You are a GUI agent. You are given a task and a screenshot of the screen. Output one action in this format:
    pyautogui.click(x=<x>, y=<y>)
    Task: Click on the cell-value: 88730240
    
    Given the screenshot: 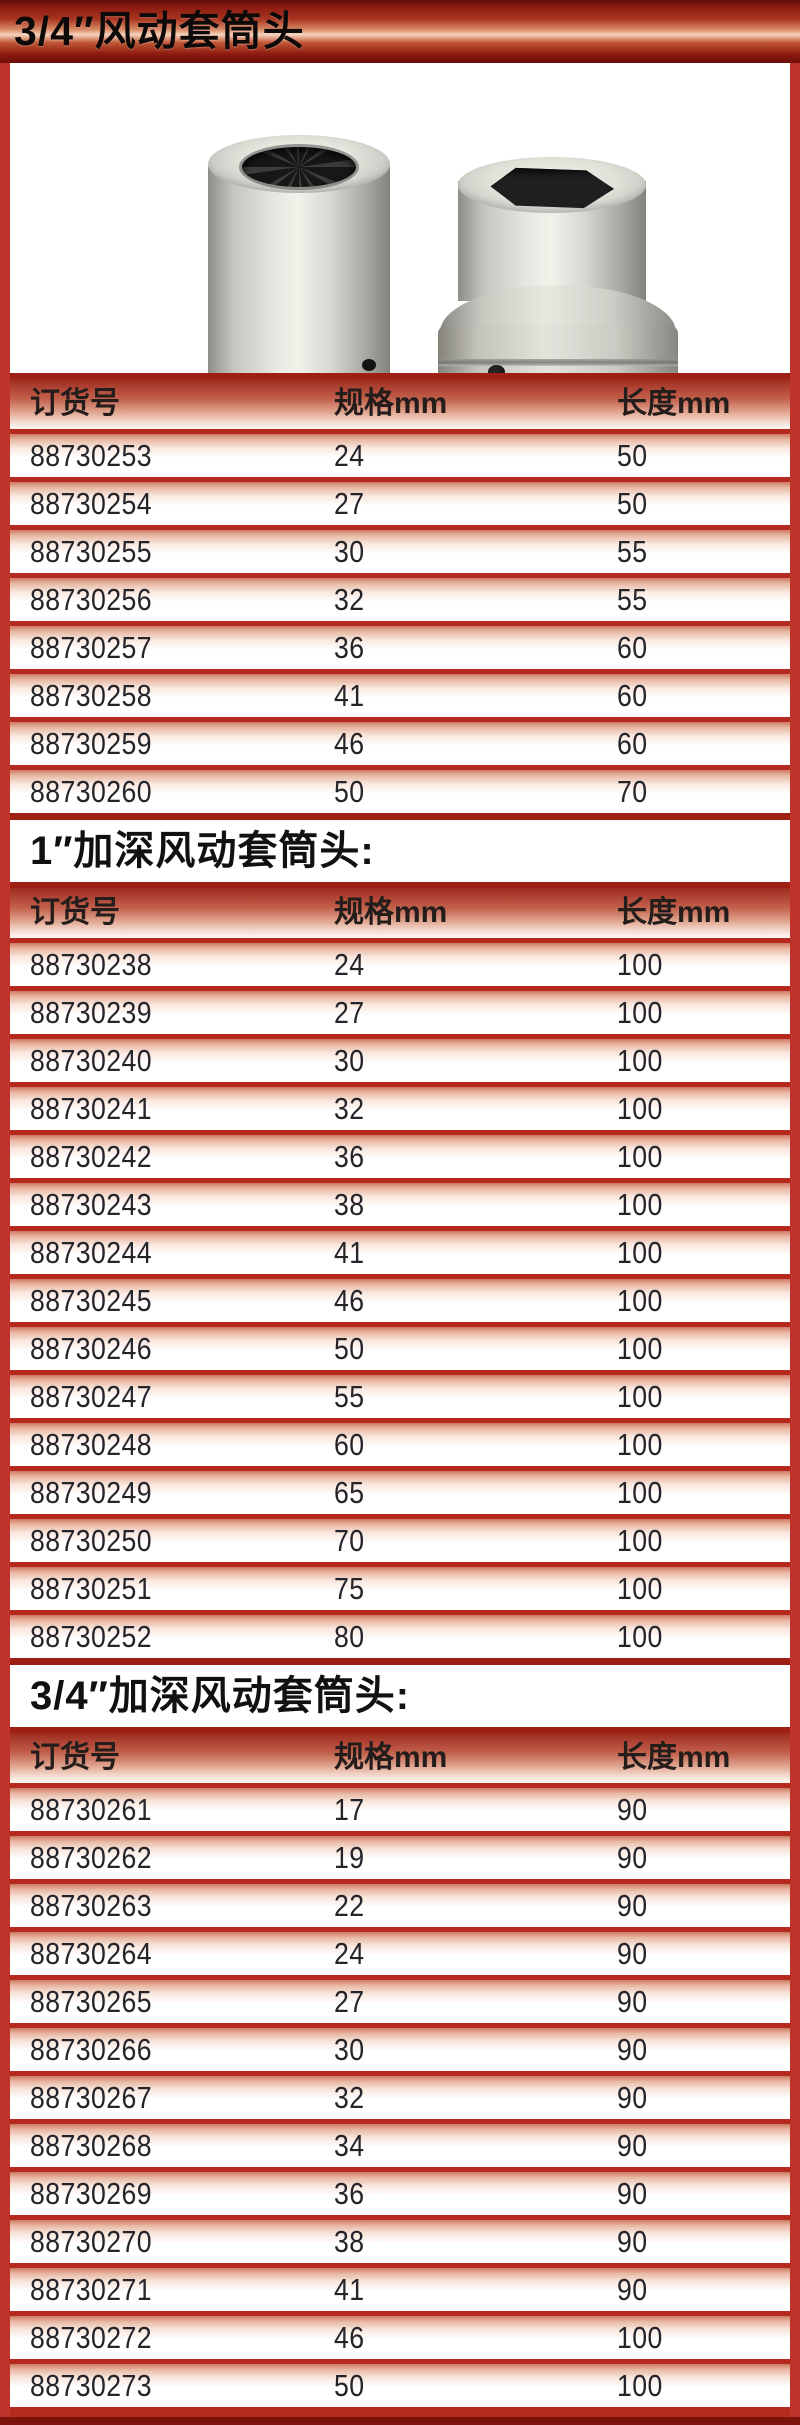 What is the action you would take?
    pyautogui.click(x=91, y=1060)
    